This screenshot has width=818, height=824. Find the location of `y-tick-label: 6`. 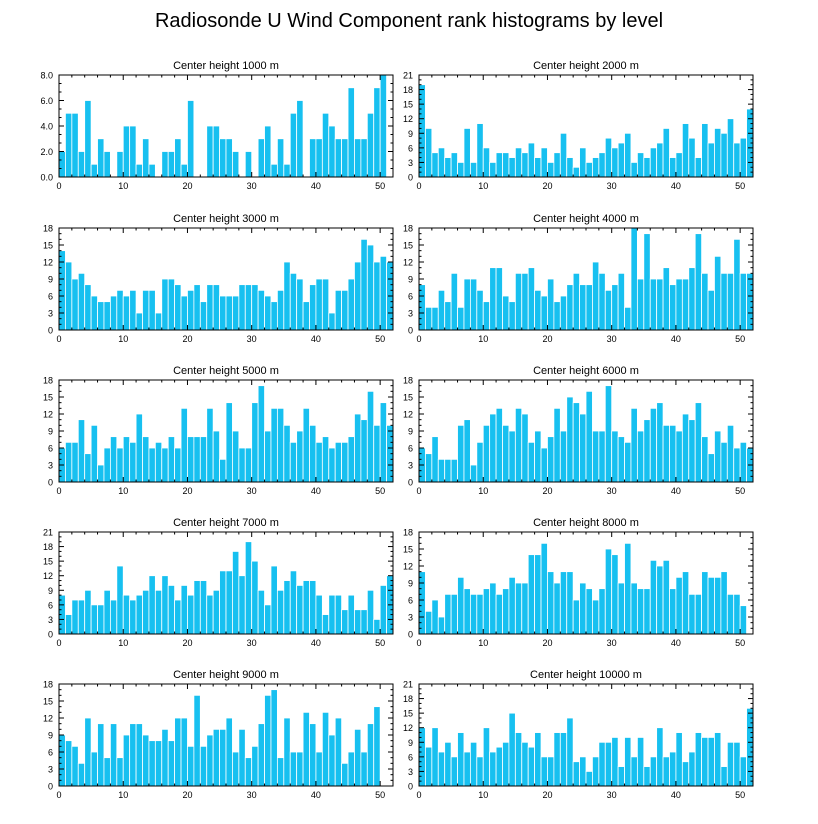

y-tick-label: 6 is located at coordinates (50, 753).